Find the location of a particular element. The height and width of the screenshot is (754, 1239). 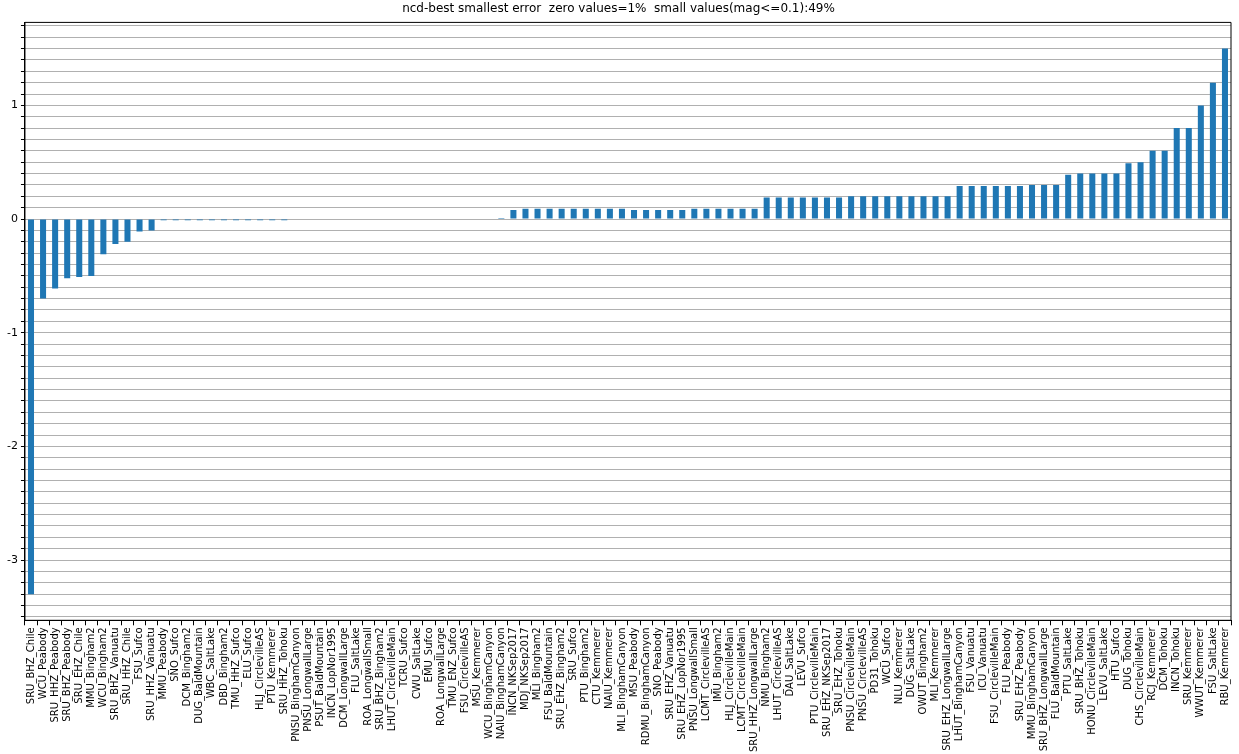

x-tick-label: HLJ_CirclevilleMain is located at coordinates (730, 674).